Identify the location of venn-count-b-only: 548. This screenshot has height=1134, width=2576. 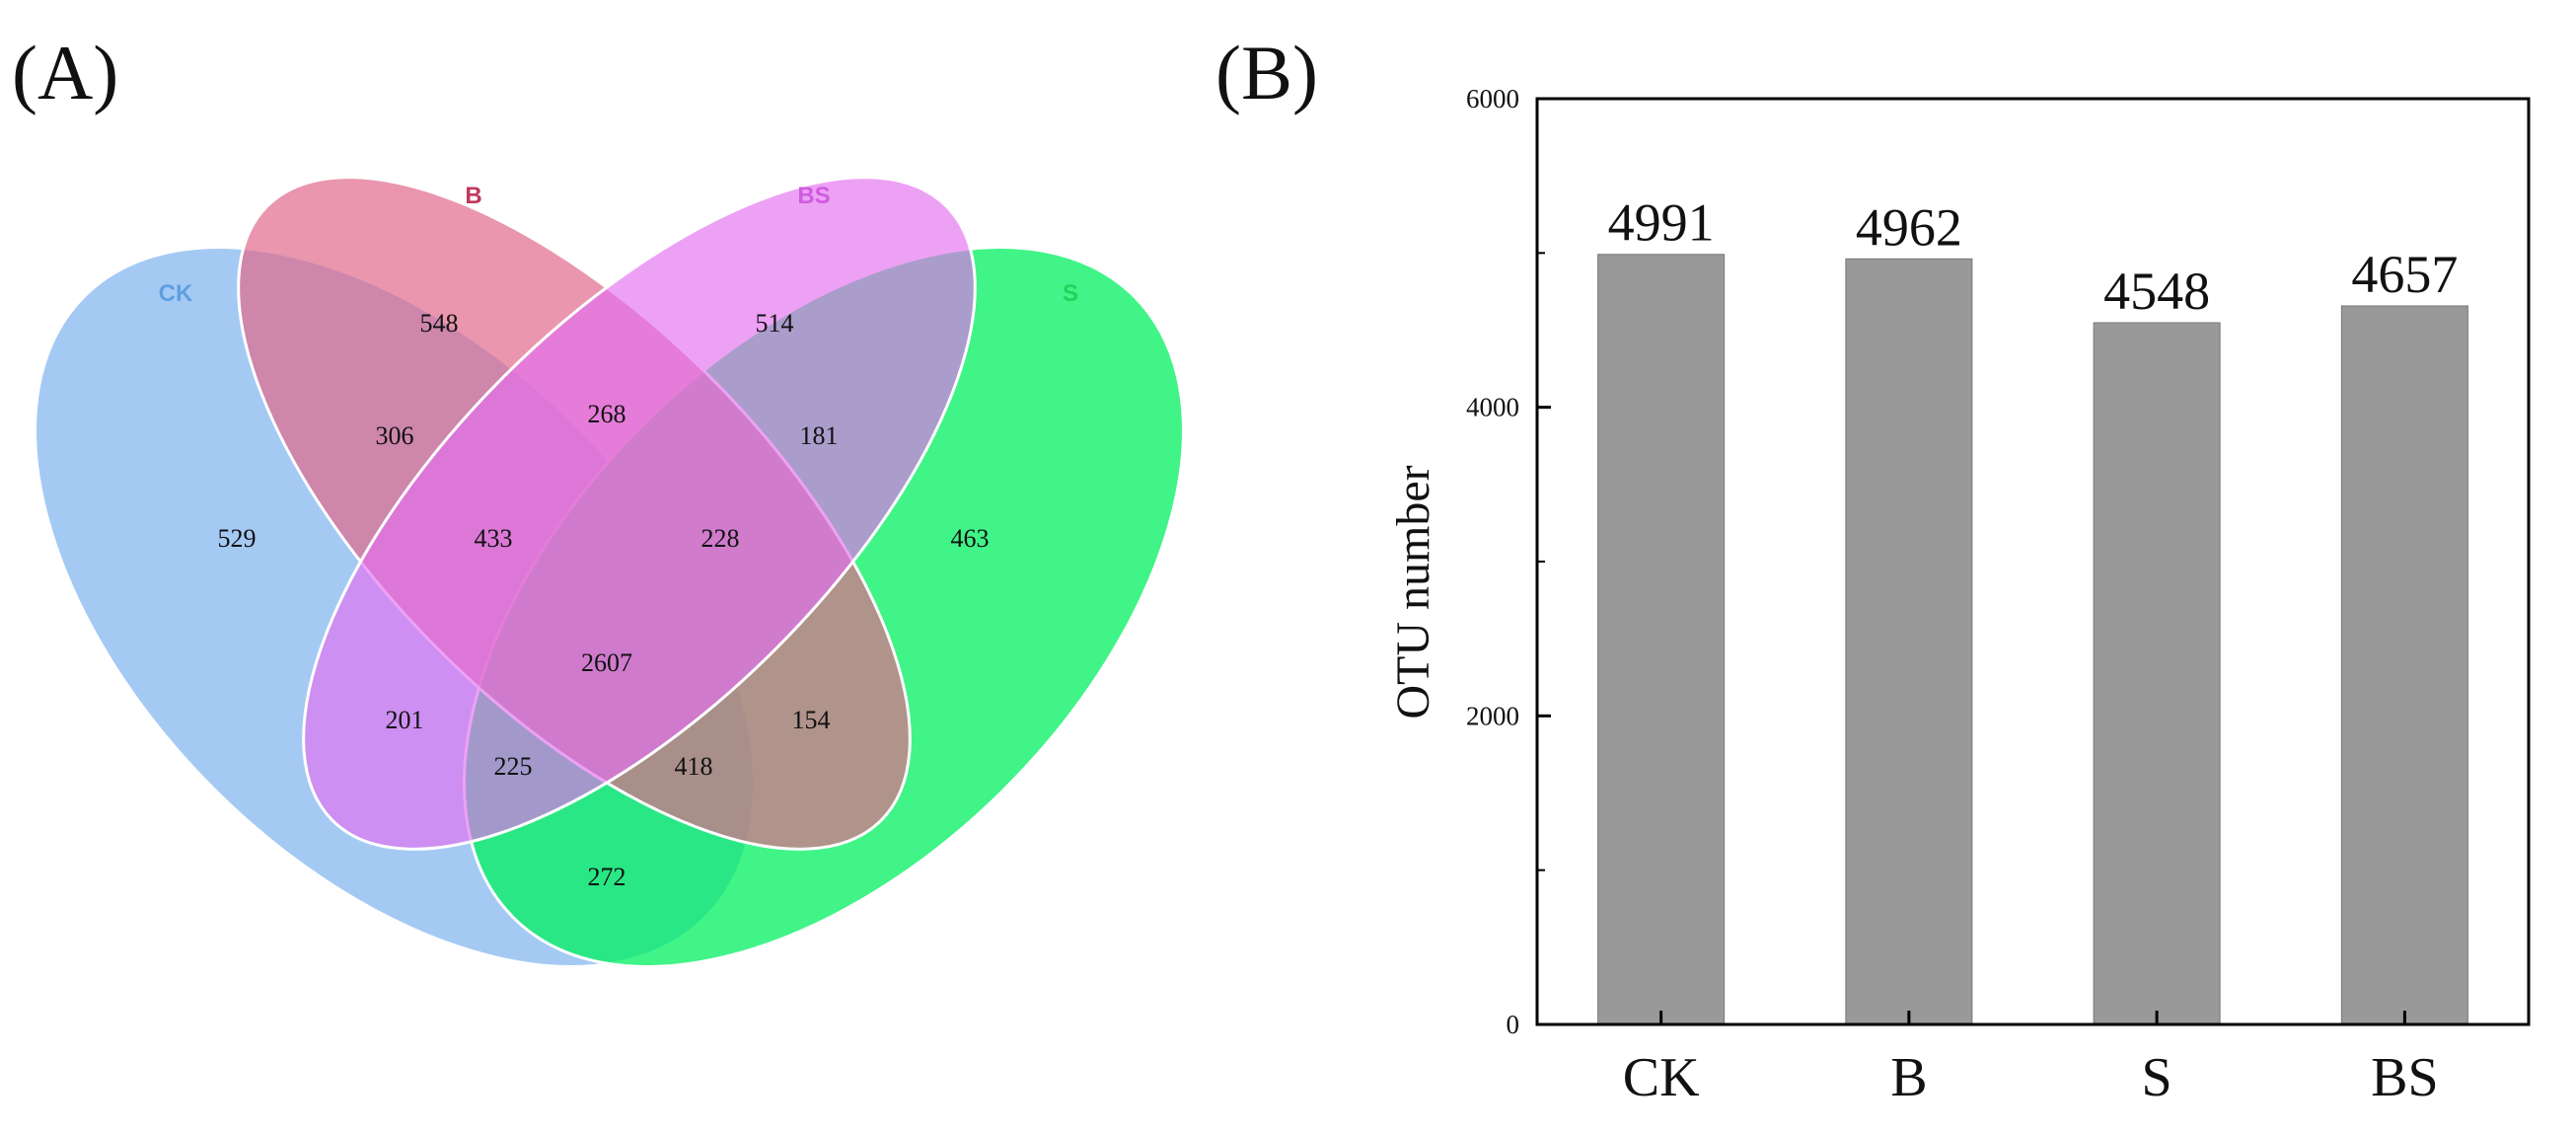
(439, 324).